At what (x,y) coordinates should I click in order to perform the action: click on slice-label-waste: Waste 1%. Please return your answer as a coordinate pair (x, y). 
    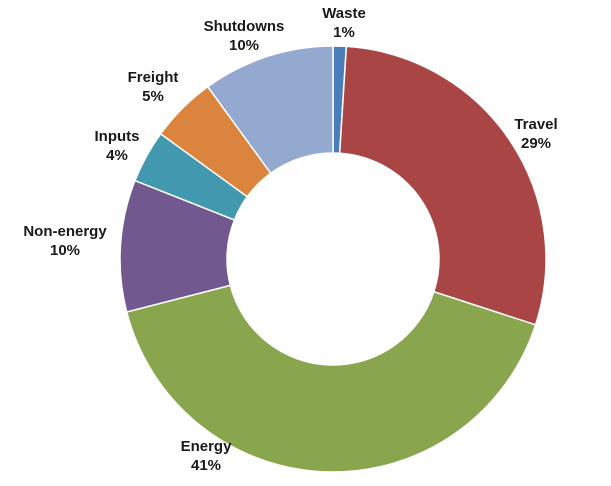
    Looking at the image, I should click on (344, 23).